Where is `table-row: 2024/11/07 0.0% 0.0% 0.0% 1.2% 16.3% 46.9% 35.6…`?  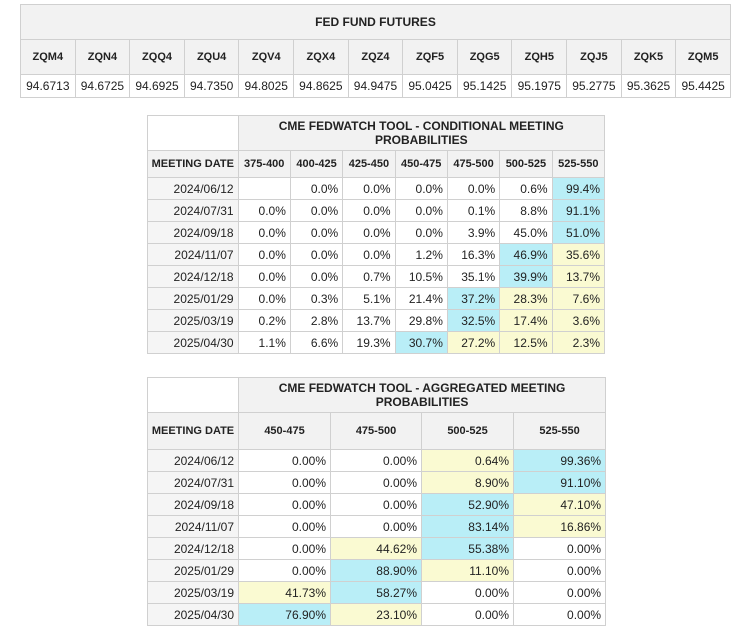 table-row: 2024/11/07 0.0% 0.0% 0.0% 1.2% 16.3% 46.9% 35.6… is located at coordinates (376, 254).